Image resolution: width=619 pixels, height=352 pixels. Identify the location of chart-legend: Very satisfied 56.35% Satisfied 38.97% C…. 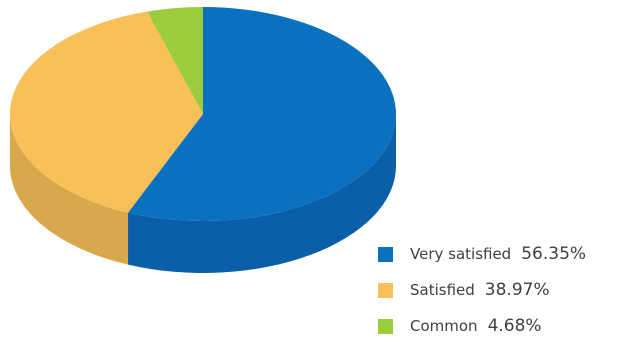
(496, 298).